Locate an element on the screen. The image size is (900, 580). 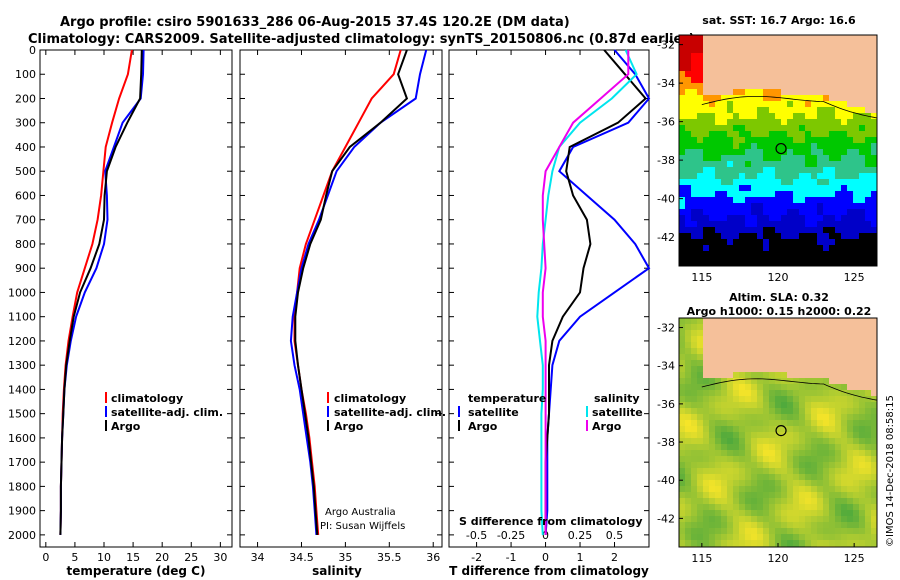
s-diff-tick-label: 0.25 is located at coordinates (580, 535).